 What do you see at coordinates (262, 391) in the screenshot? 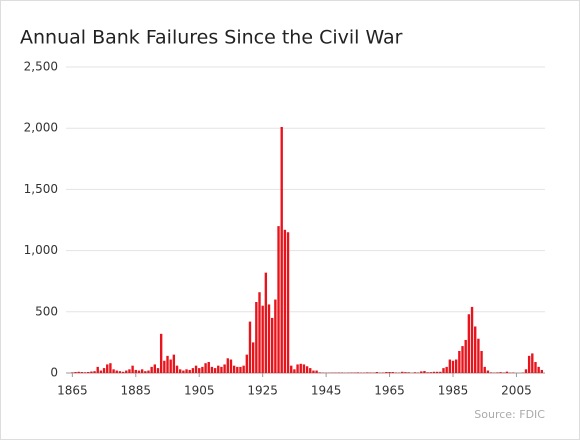
I see `x-tick-label: 1925` at bounding box center [262, 391].